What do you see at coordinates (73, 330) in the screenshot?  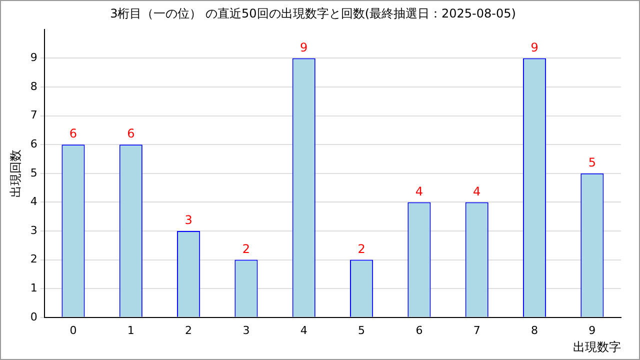 I see `x-tick-label: 0` at bounding box center [73, 330].